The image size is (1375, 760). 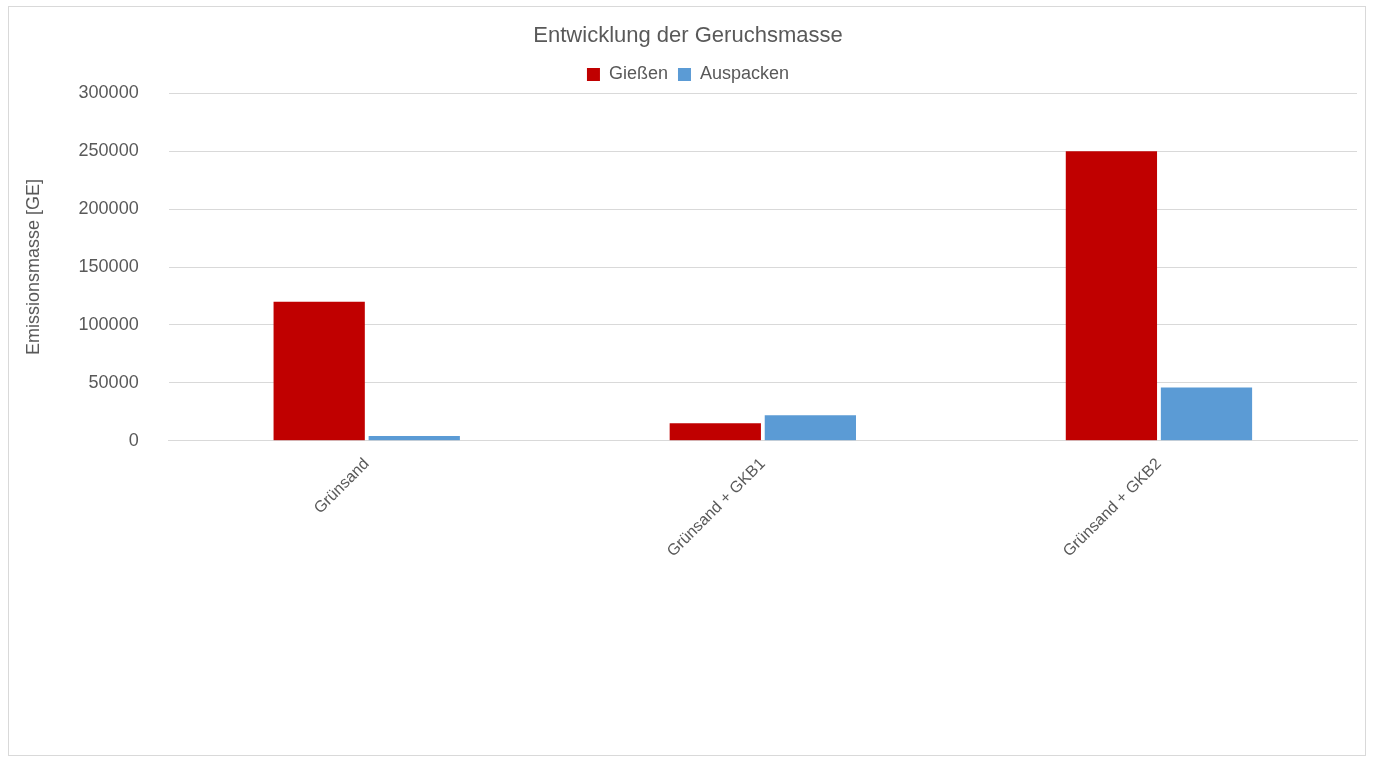 What do you see at coordinates (744, 73) in the screenshot?
I see `legend-label: Auspacken` at bounding box center [744, 73].